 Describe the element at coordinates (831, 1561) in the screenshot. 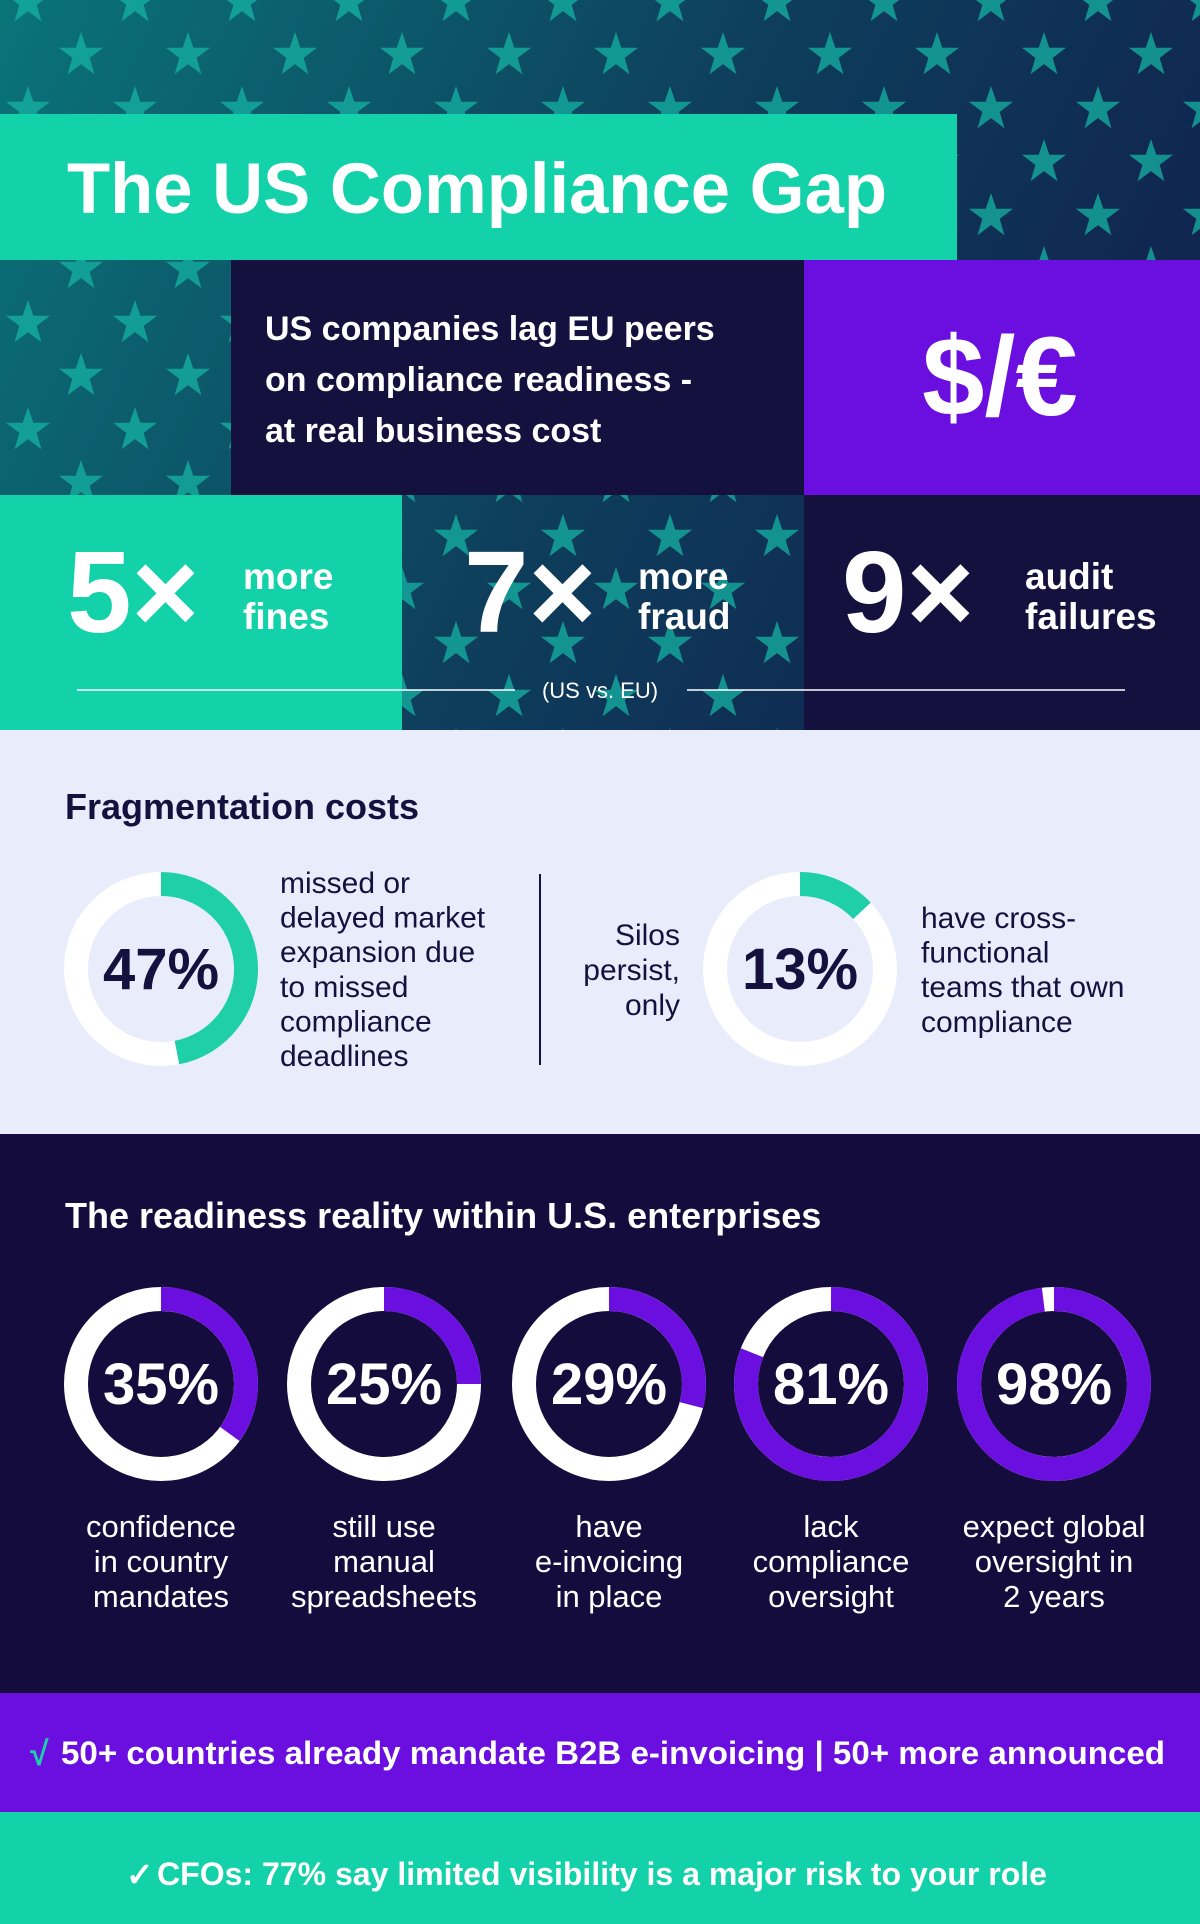

I see `item-text: compliance` at that location.